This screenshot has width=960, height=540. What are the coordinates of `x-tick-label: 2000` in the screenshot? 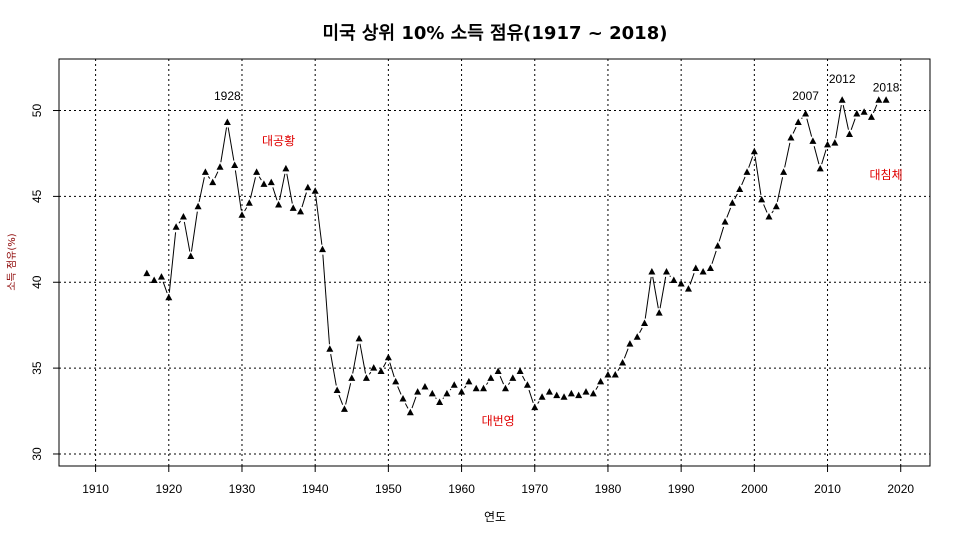 It's located at (754, 489).